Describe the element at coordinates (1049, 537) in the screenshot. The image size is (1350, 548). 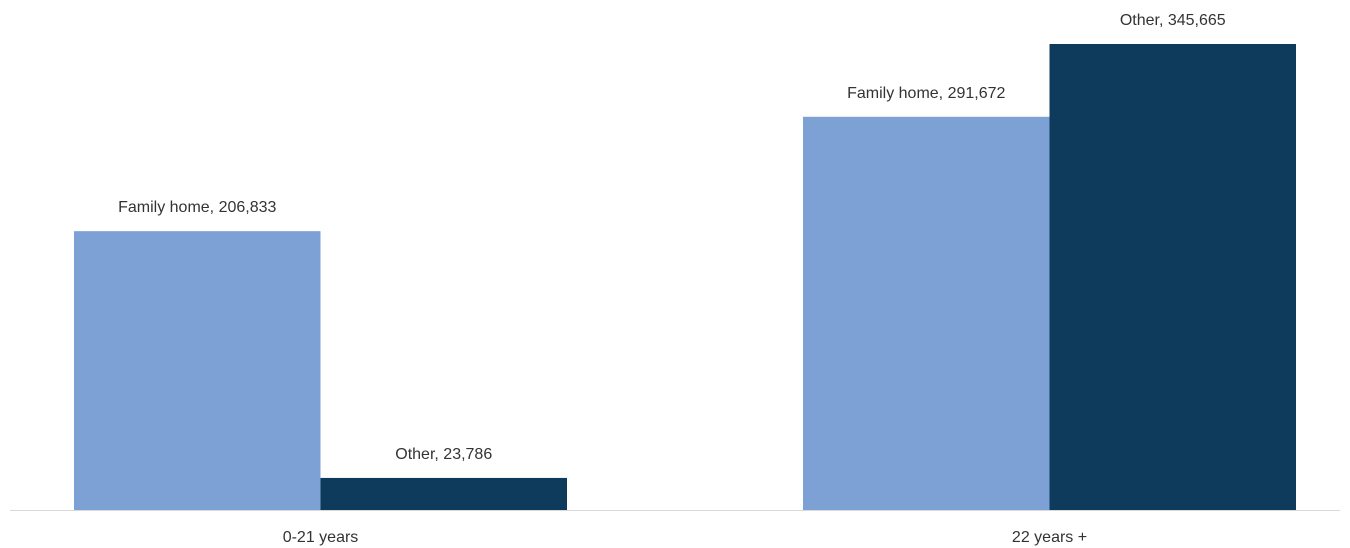
I see `category-label-1: 22 years +` at that location.